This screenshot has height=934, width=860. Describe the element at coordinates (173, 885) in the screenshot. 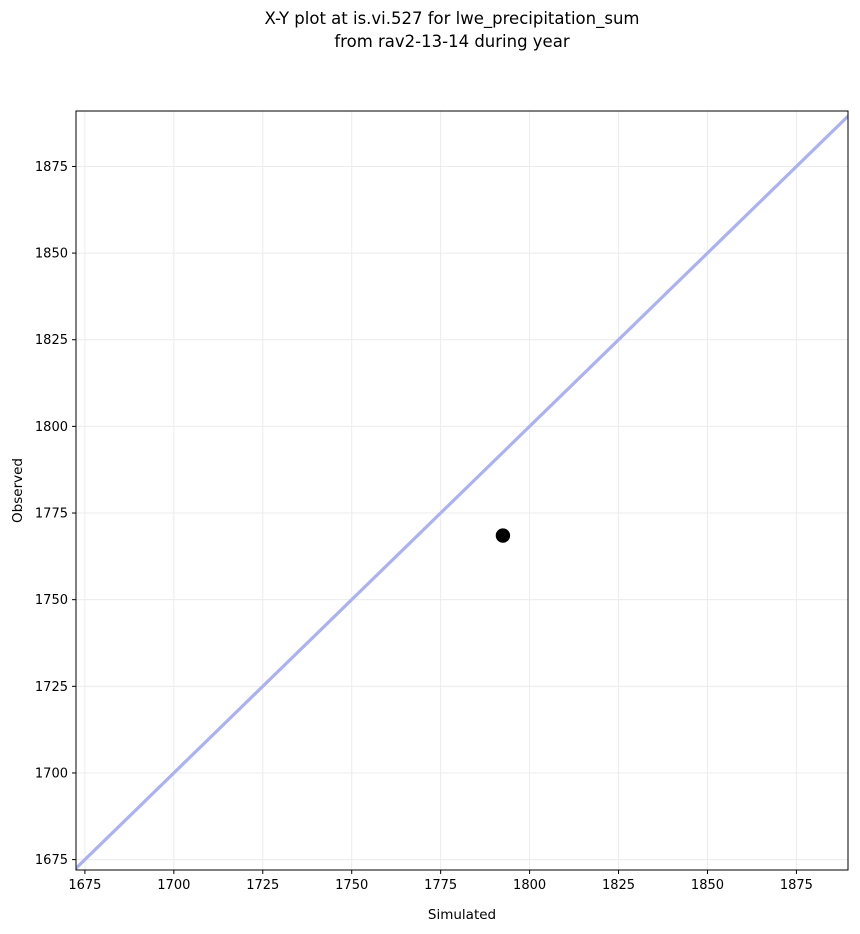

I see `x-tick-label: 1700` at that location.